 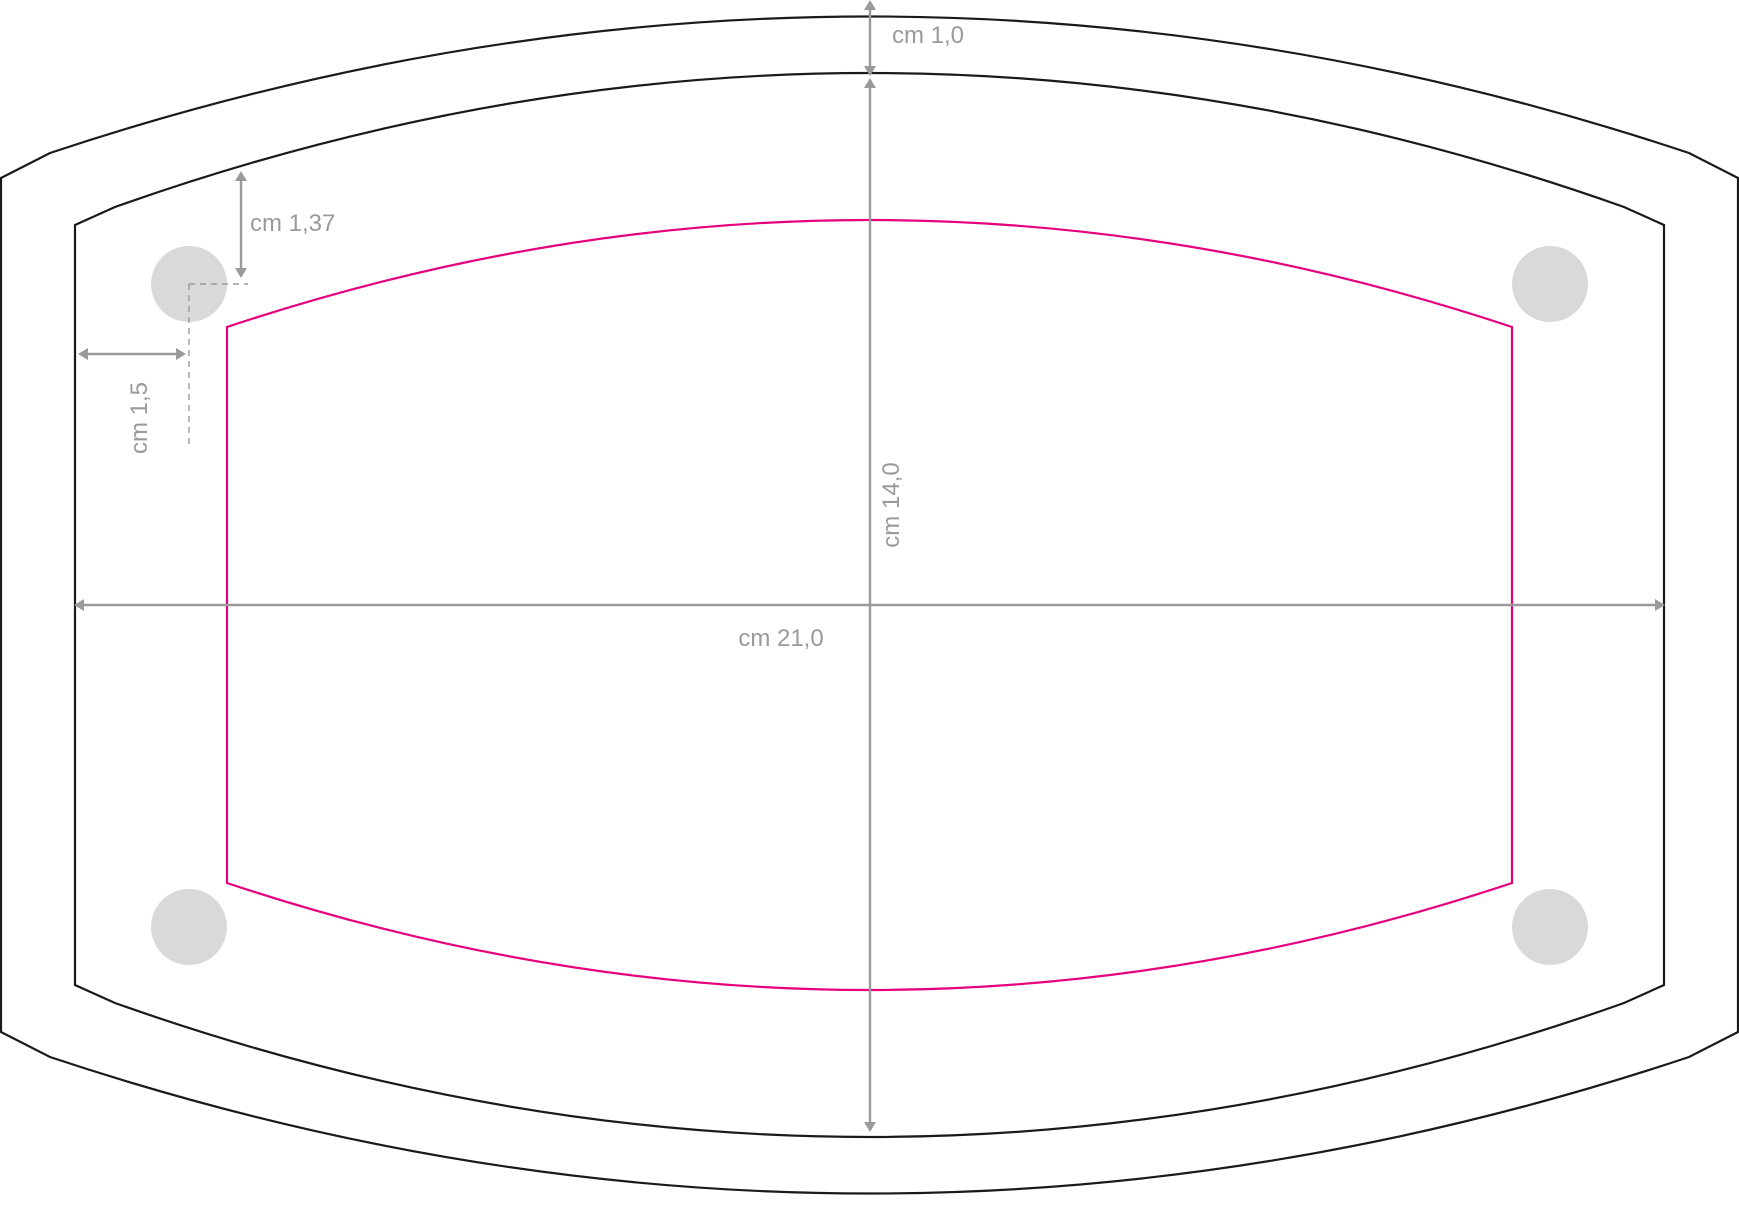 I want to click on label-margin-top: cm 1,0, so click(x=928, y=35).